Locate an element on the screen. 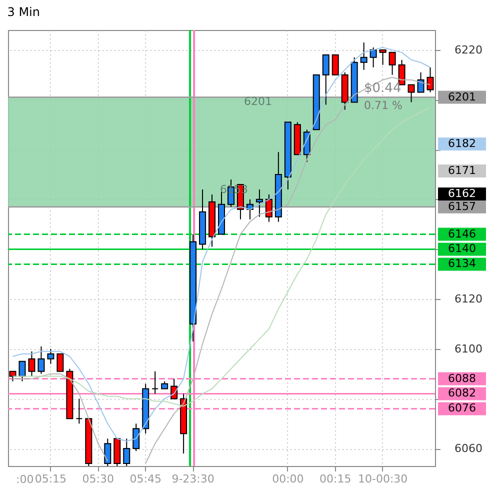  annotation: 6153 is located at coordinates (234, 189).